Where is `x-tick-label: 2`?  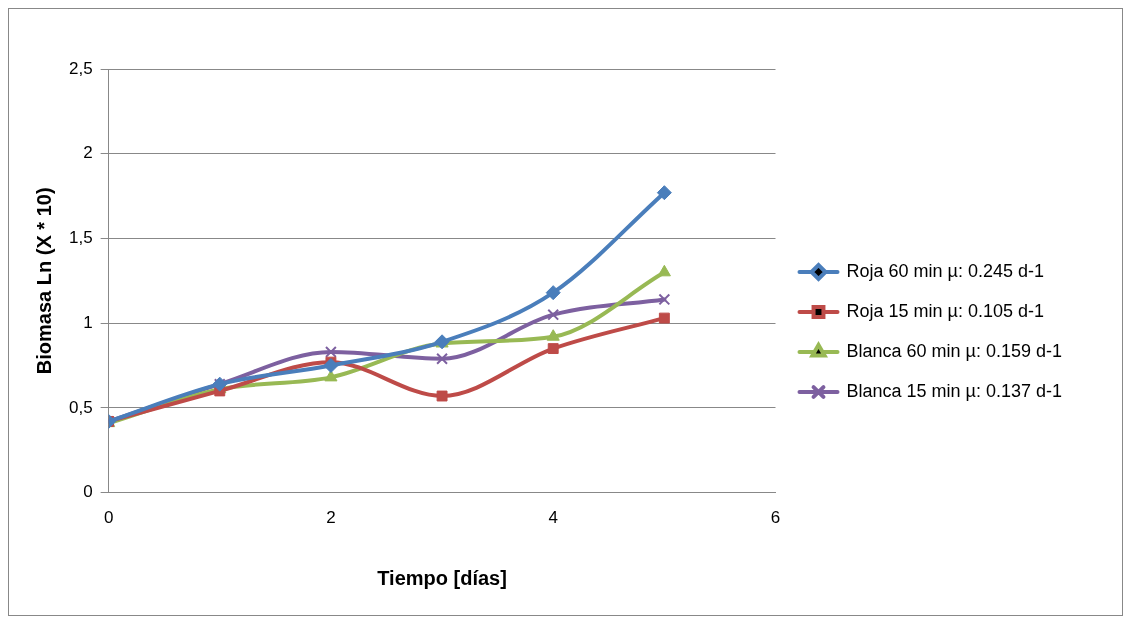 x-tick-label: 2 is located at coordinates (331, 518).